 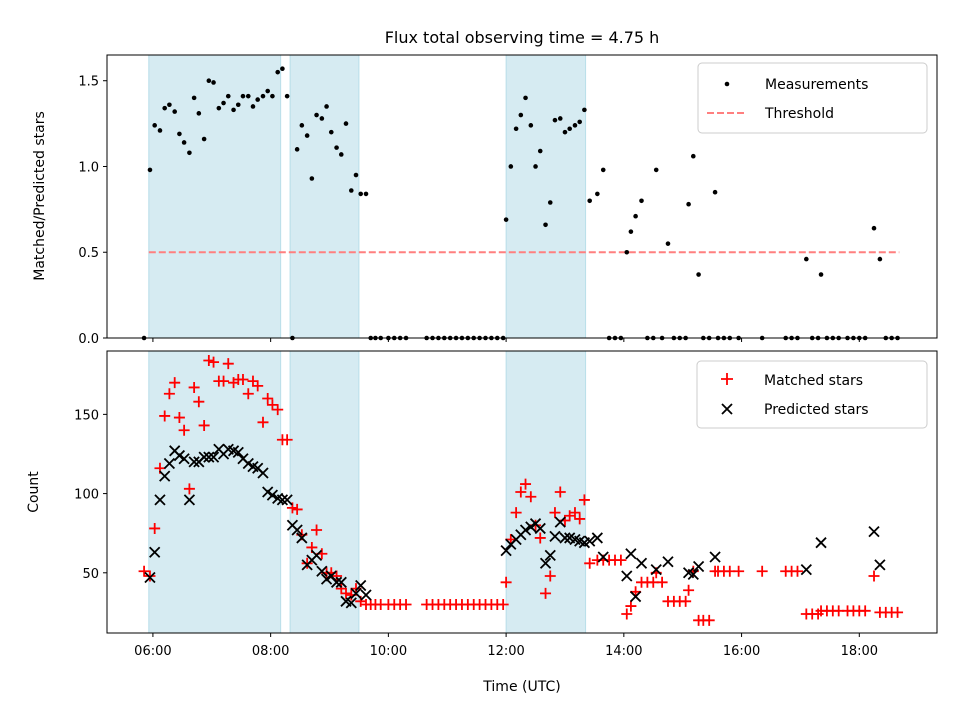 What do you see at coordinates (812, 394) in the screenshot?
I see `bottom-legend: Matched stars Predicted stars` at bounding box center [812, 394].